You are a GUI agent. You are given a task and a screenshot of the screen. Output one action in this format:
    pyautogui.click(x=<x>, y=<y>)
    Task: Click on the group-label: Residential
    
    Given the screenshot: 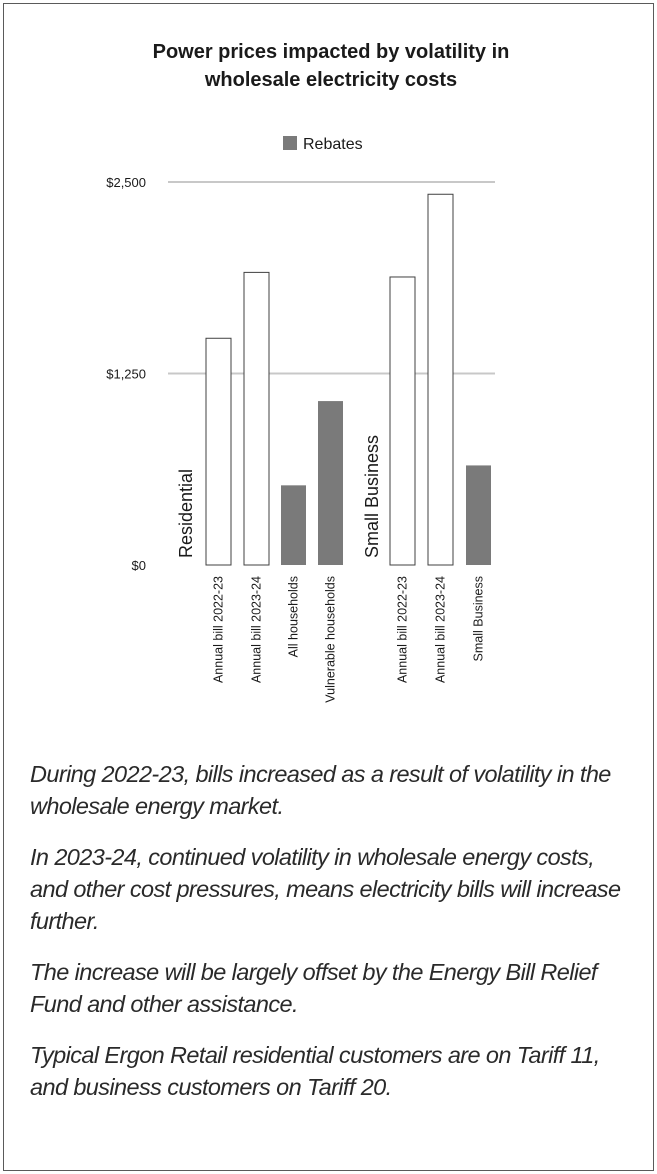 What is the action you would take?
    pyautogui.click(x=186, y=513)
    